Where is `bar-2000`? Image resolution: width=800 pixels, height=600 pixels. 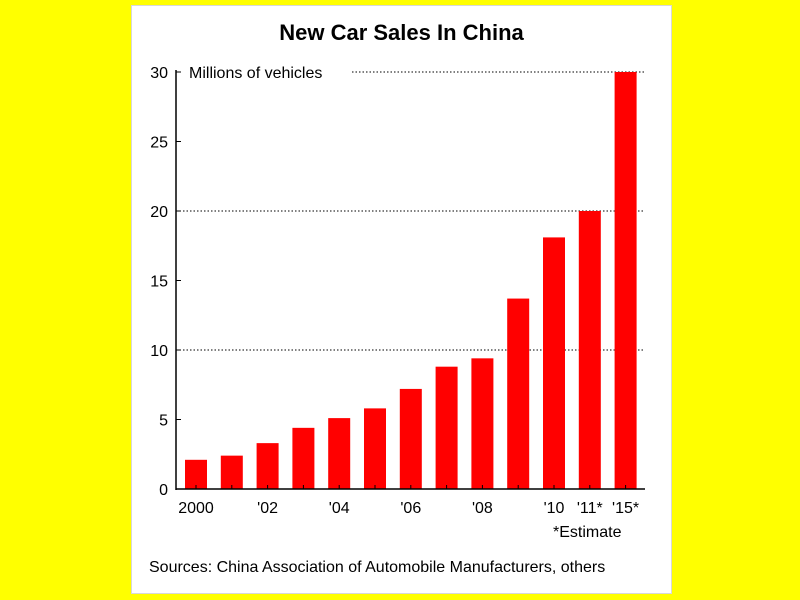
bar-2000 is located at coordinates (196, 474).